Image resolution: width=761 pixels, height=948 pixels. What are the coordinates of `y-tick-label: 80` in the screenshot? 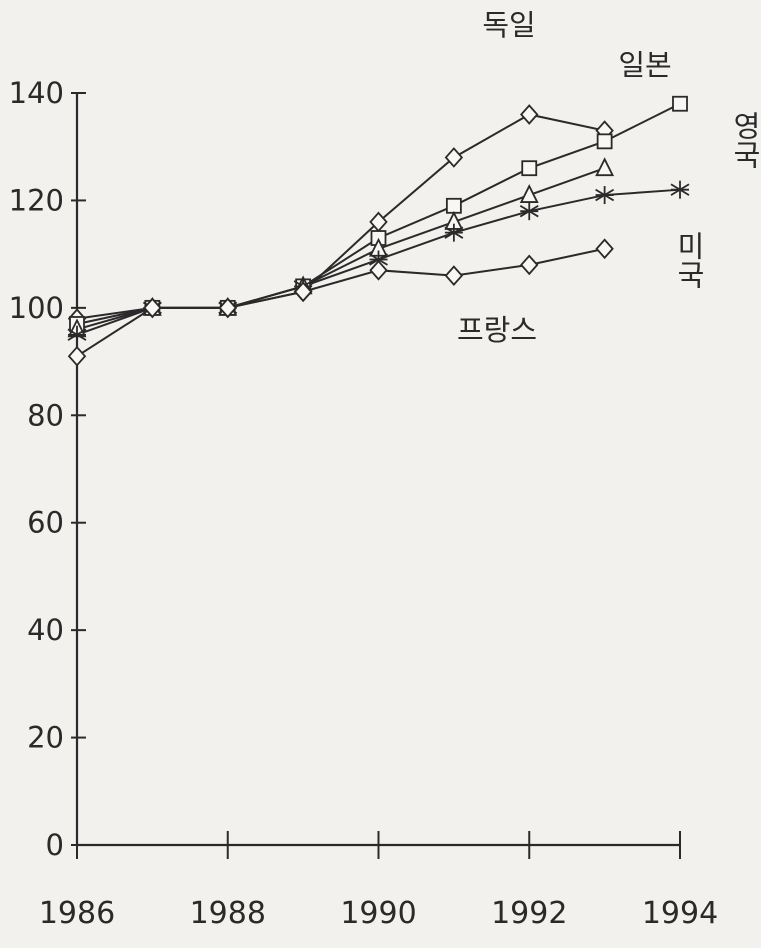 It's located at (45, 415).